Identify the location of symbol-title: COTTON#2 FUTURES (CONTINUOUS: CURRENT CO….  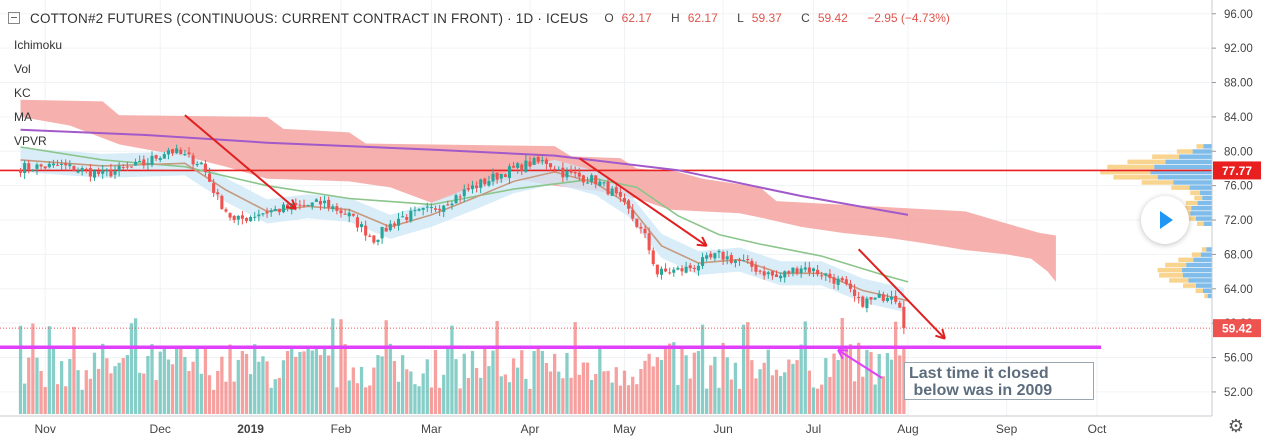
(309, 18).